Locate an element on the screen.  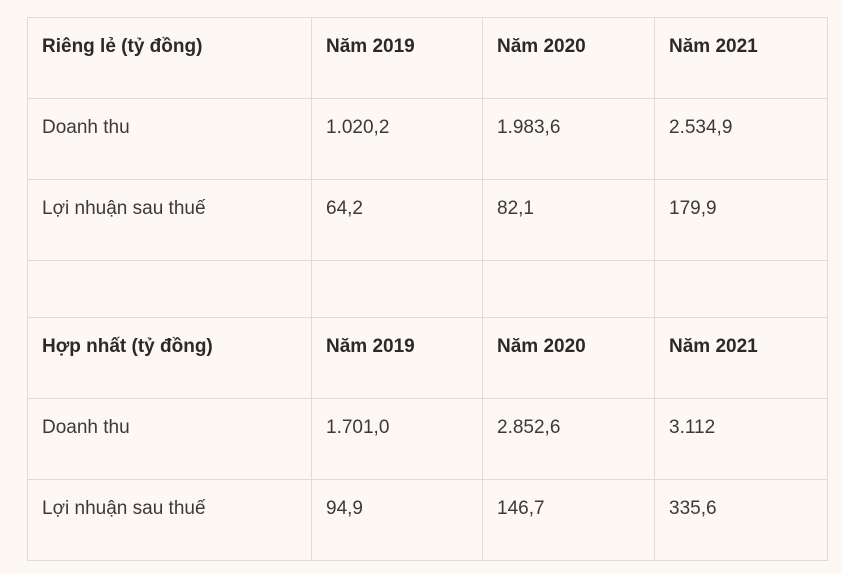
table-cell: 3.112 is located at coordinates (741, 439).